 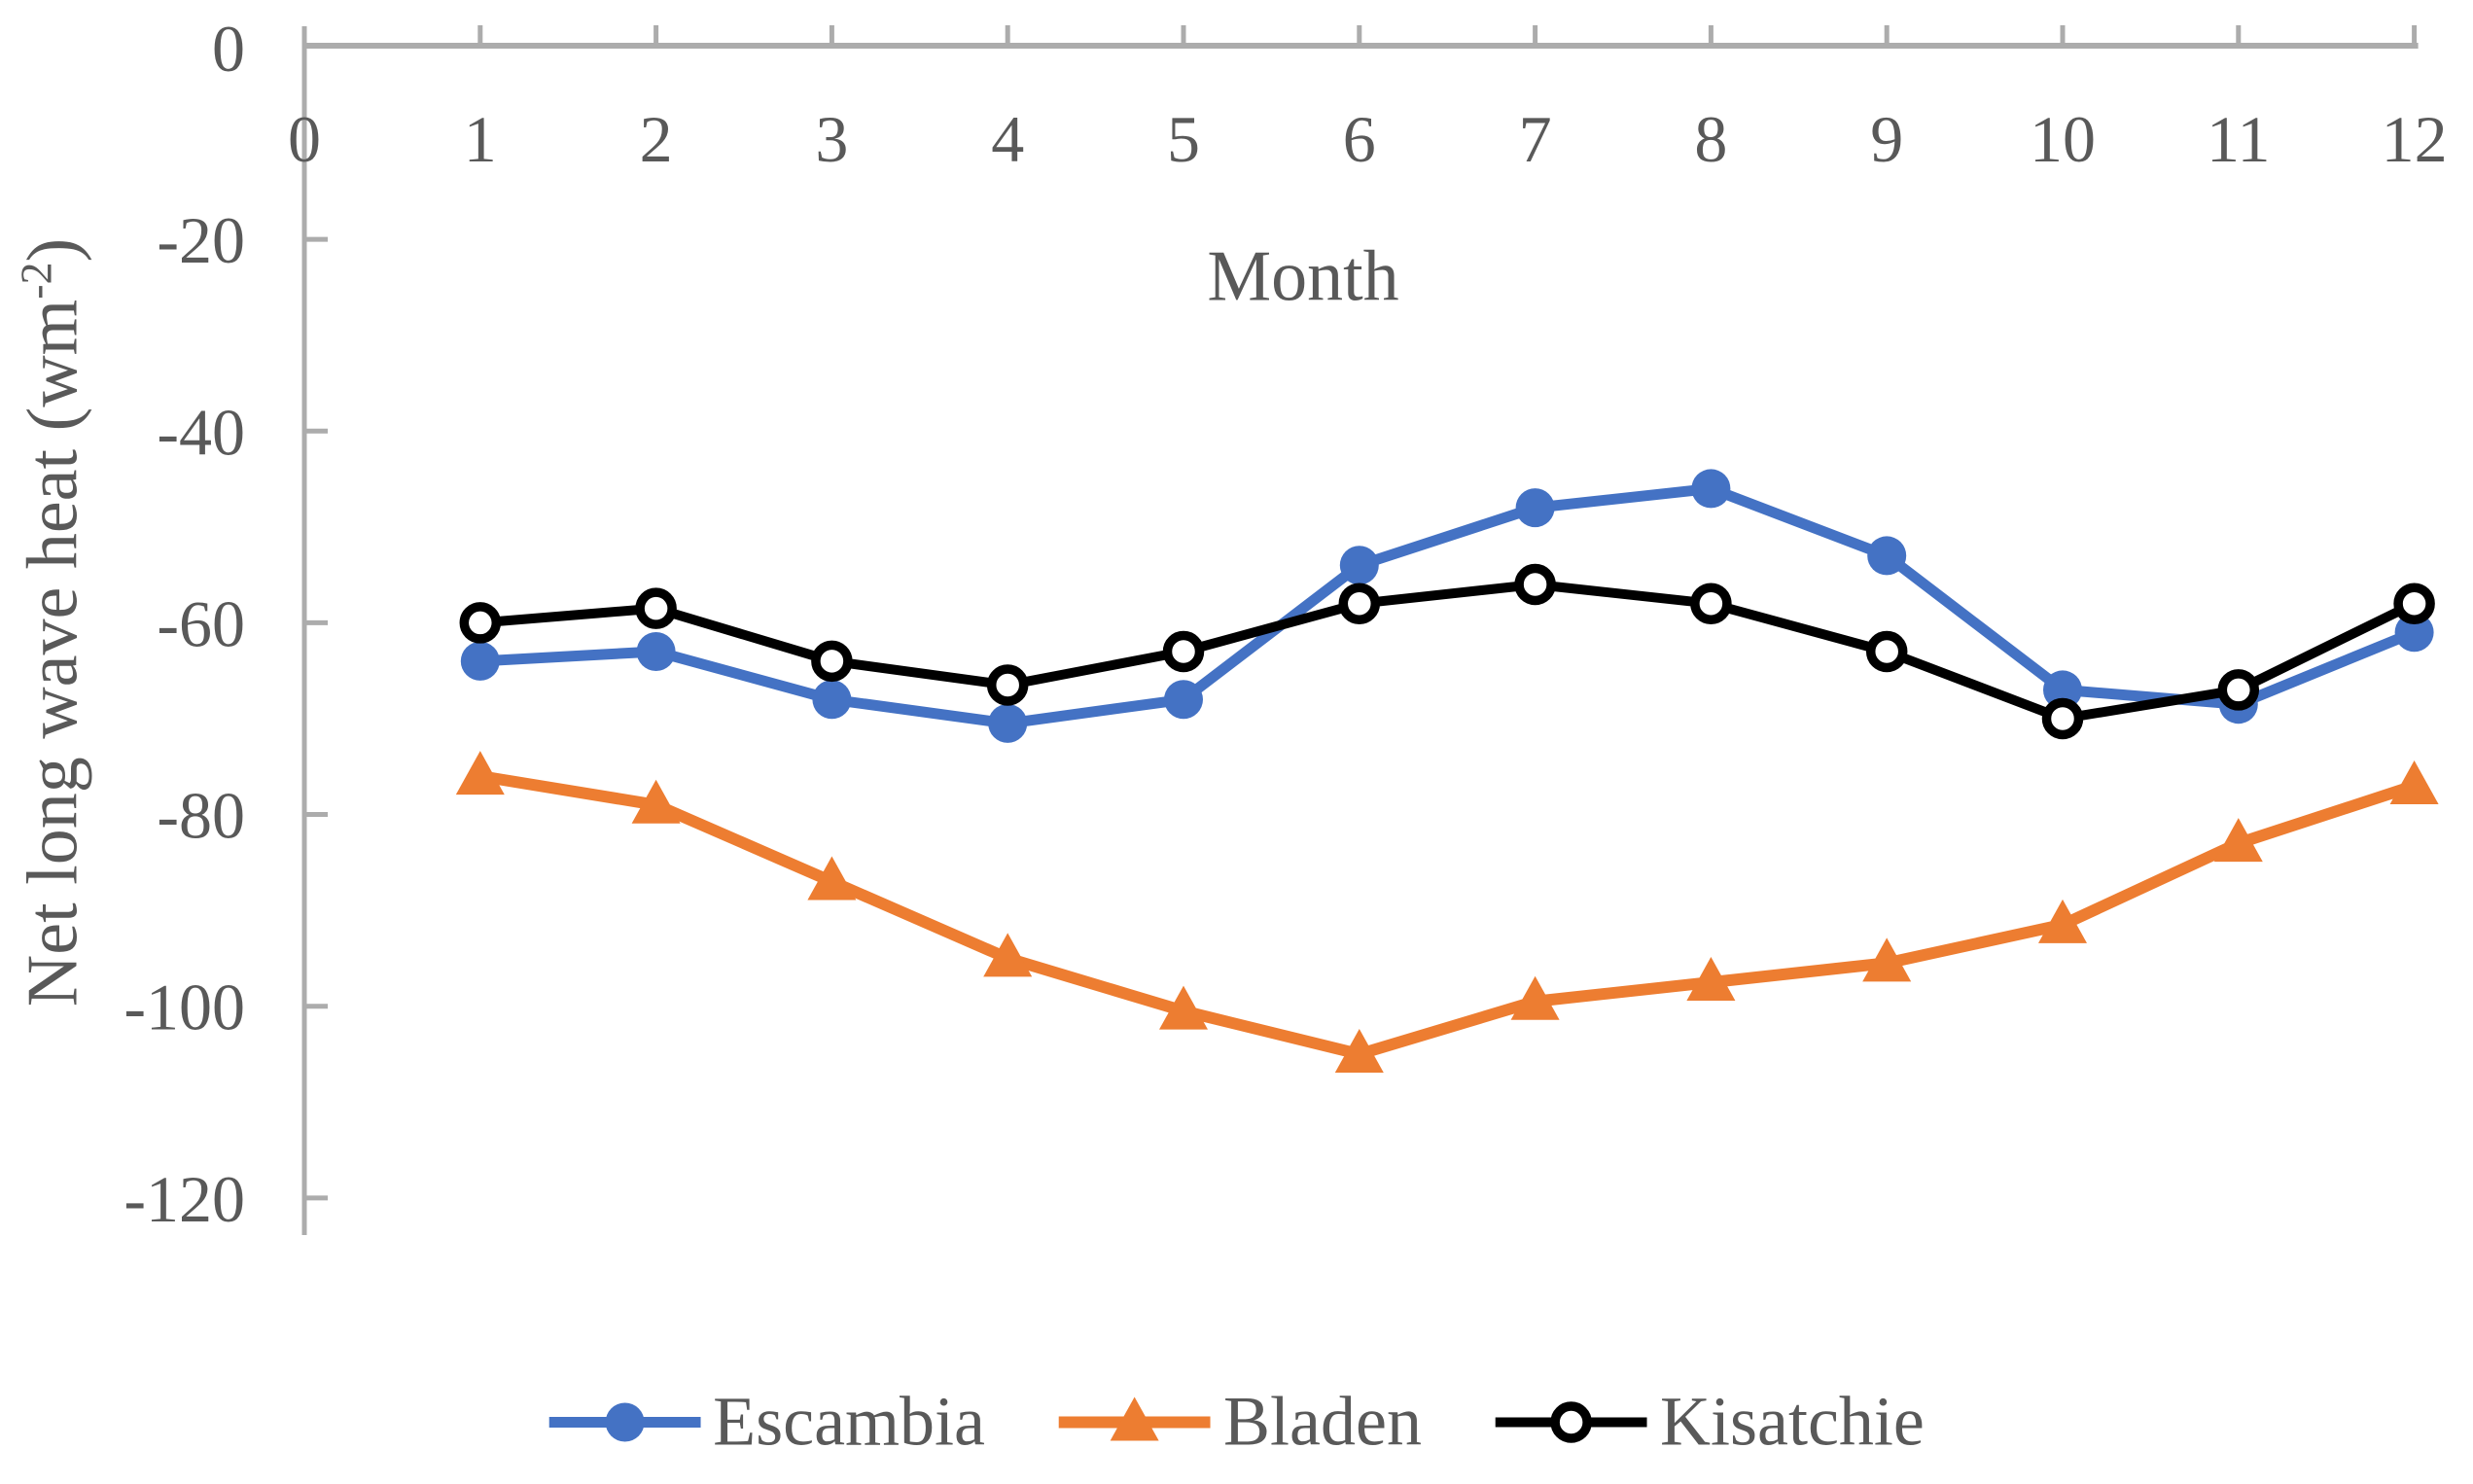 What do you see at coordinates (1322, 1422) in the screenshot?
I see `legend-label: Bladen` at bounding box center [1322, 1422].